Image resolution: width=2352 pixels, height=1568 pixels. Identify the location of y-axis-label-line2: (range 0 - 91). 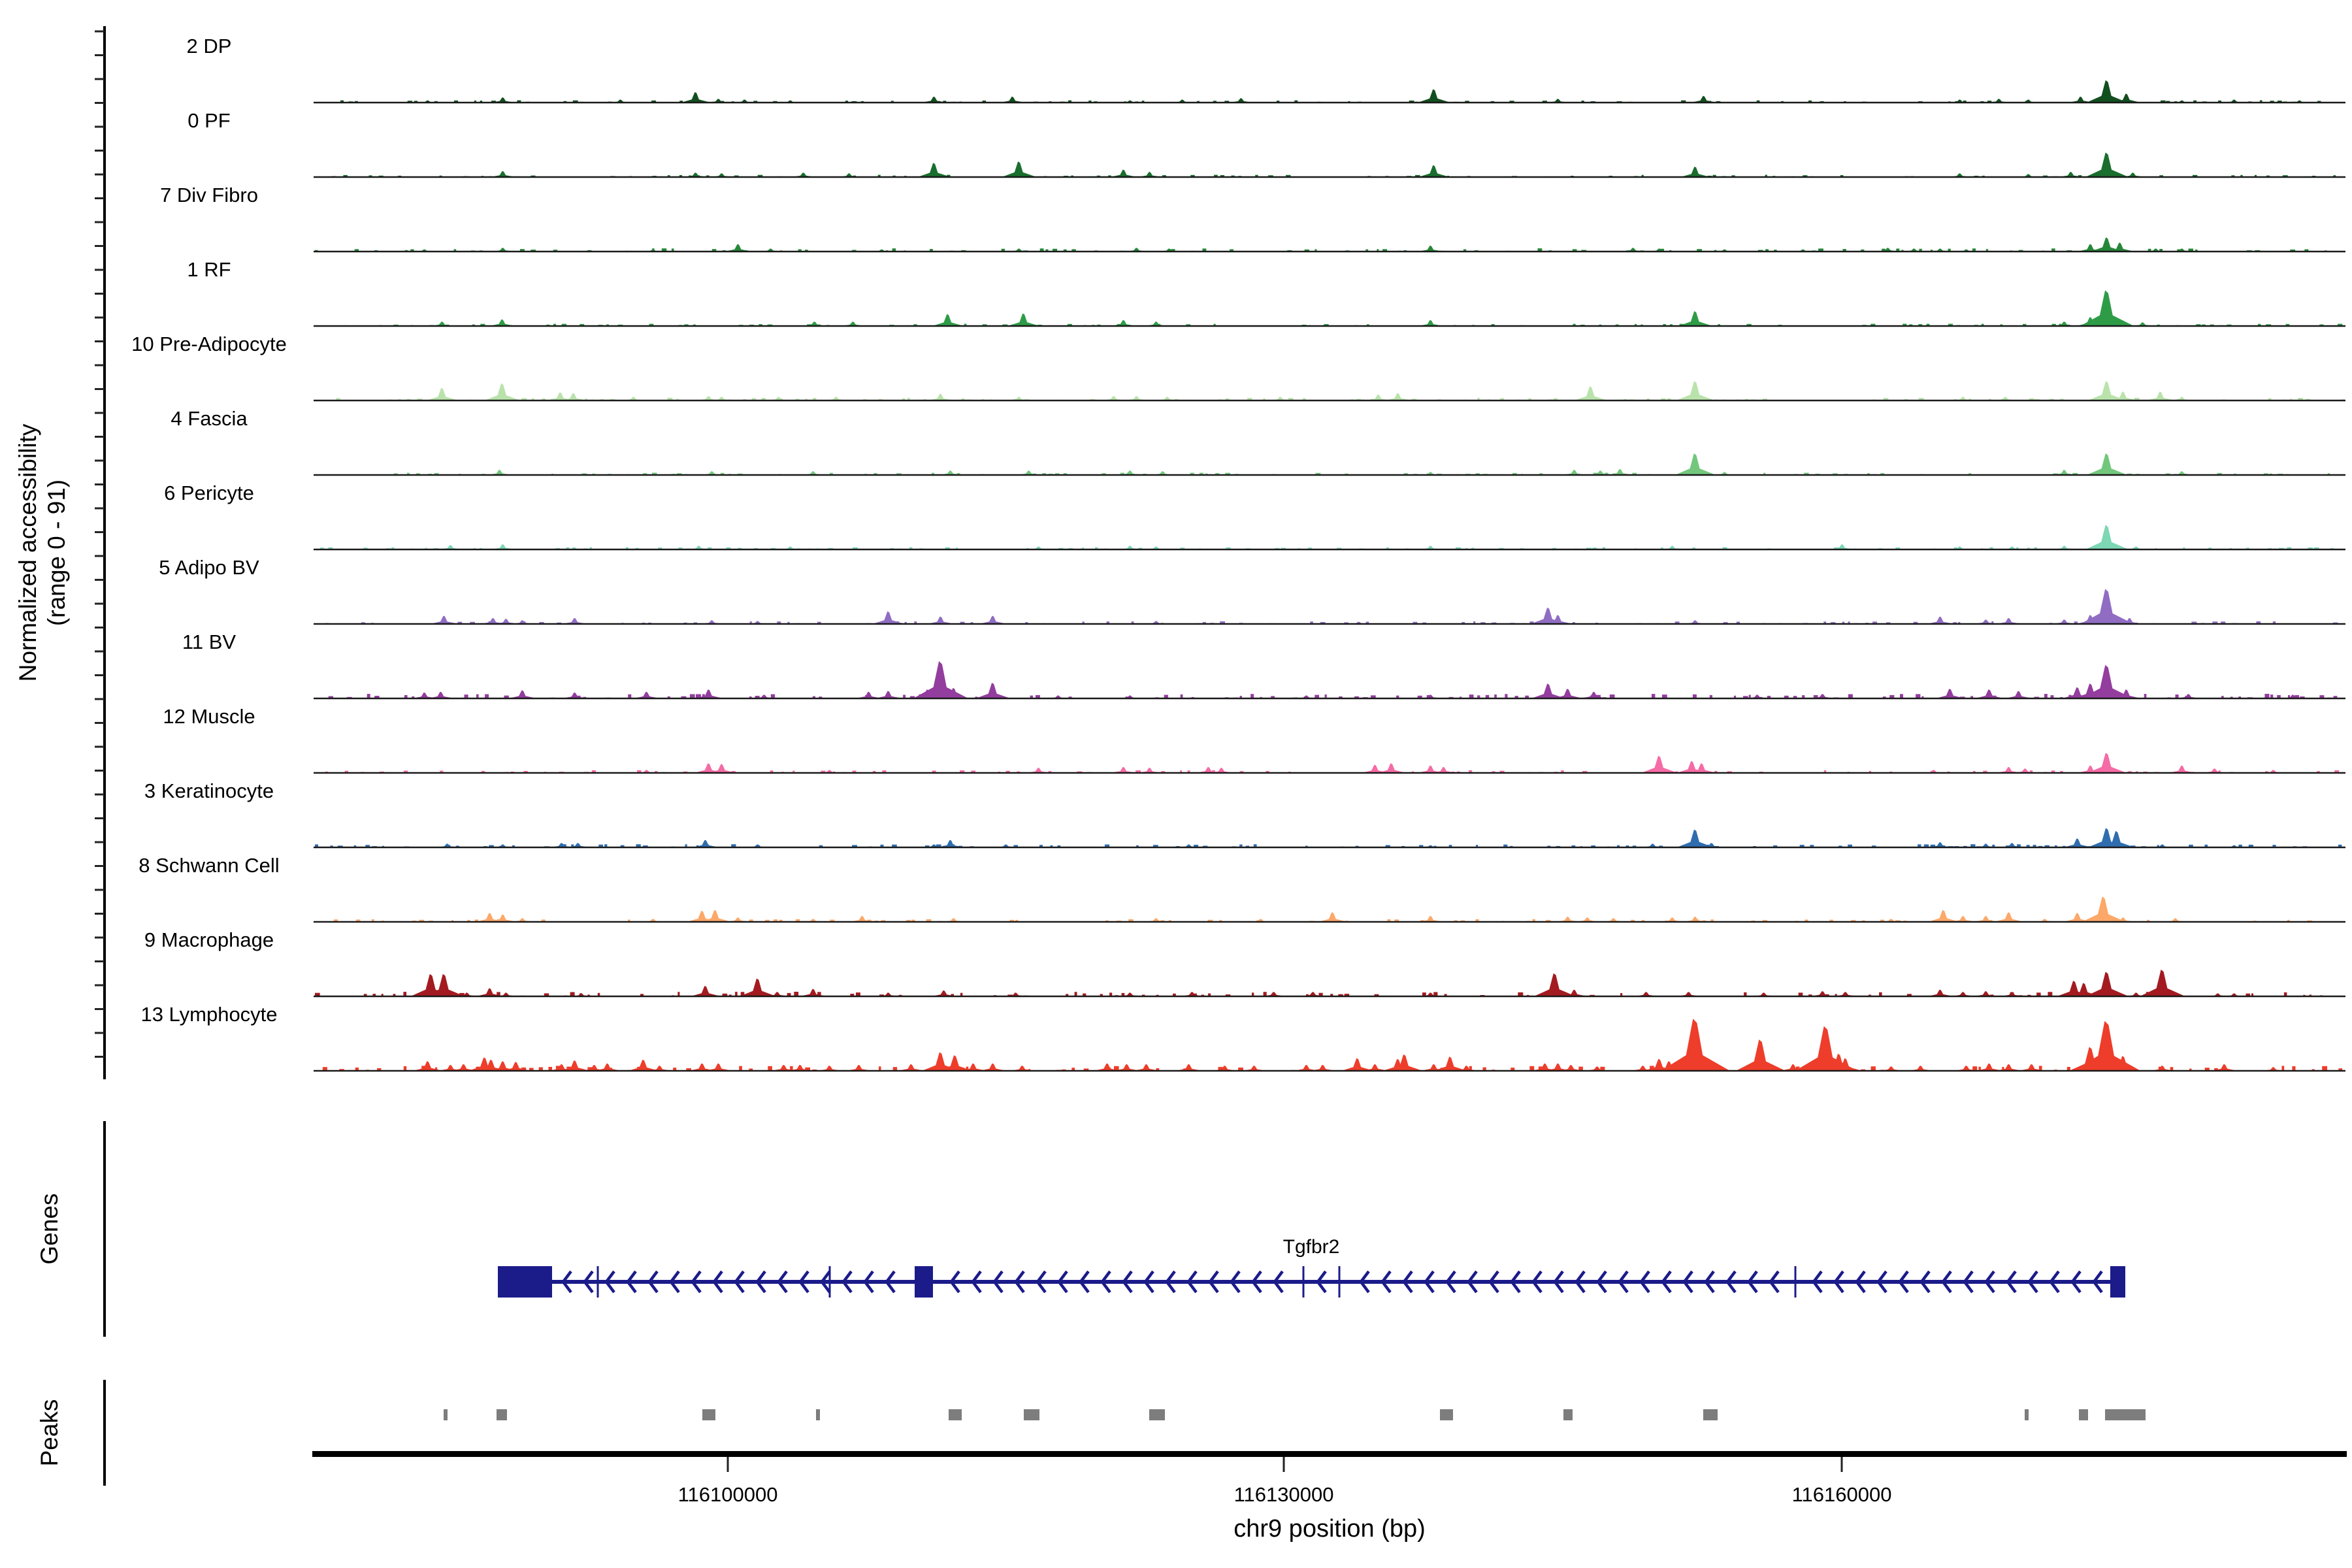
(56, 553).